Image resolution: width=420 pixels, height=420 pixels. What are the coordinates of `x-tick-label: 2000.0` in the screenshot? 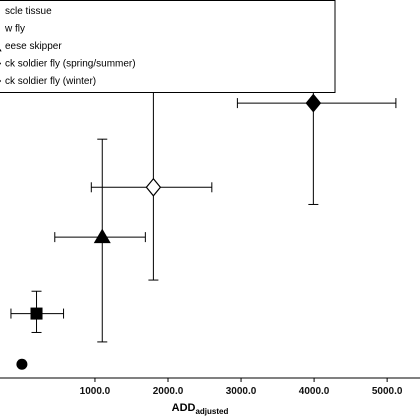 It's located at (168, 391).